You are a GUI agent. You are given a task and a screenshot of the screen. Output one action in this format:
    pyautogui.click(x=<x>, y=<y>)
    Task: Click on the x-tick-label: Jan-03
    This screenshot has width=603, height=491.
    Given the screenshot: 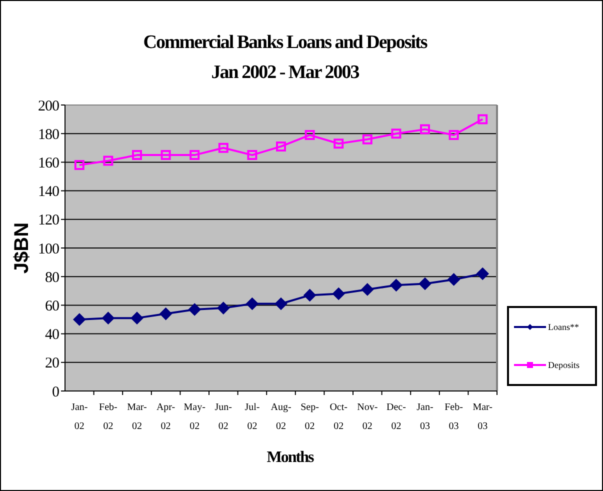 What is the action you would take?
    pyautogui.click(x=425, y=417)
    